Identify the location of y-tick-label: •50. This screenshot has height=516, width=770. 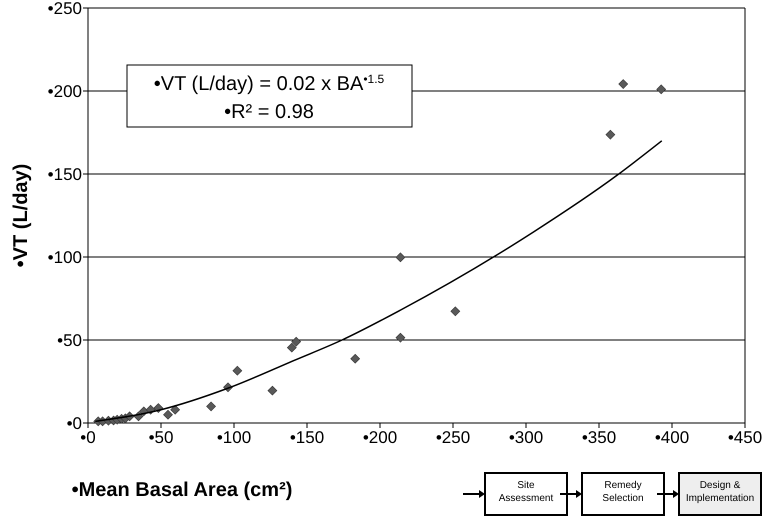
(69, 340).